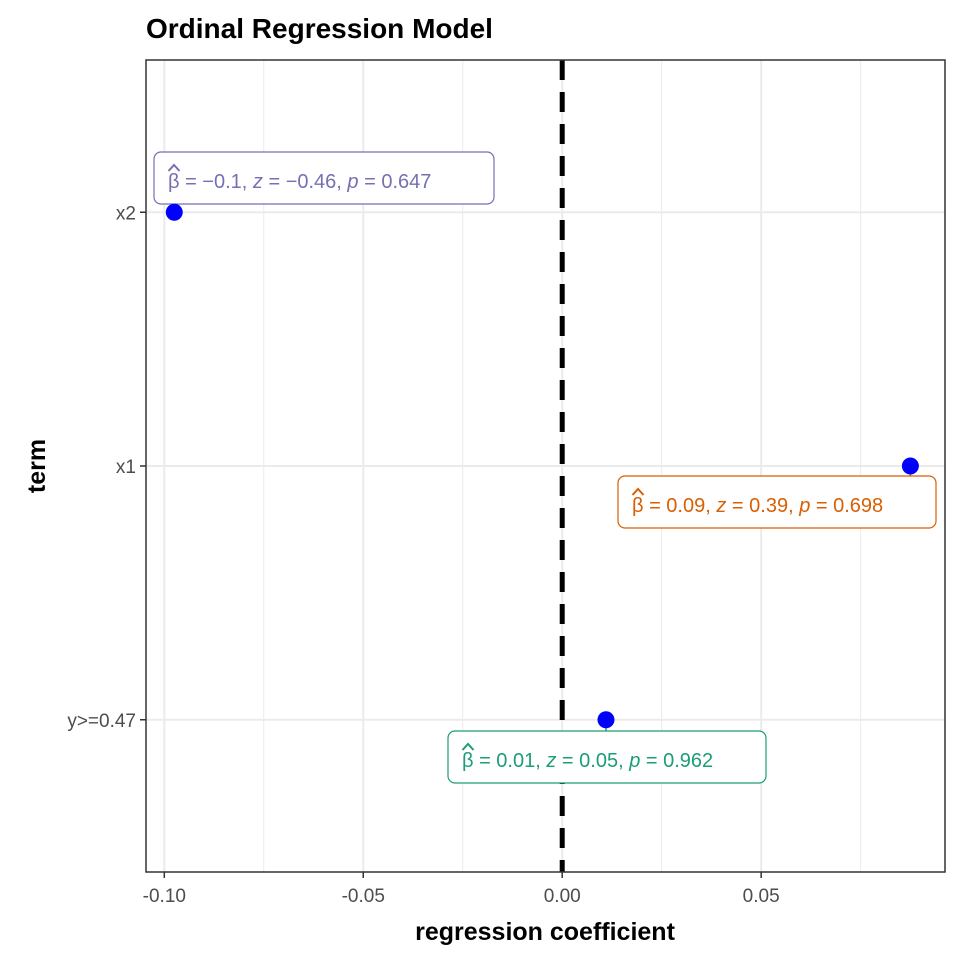  I want to click on point-label: β = 0.01, z = 0.05, p = 0.962, so click(607, 751).